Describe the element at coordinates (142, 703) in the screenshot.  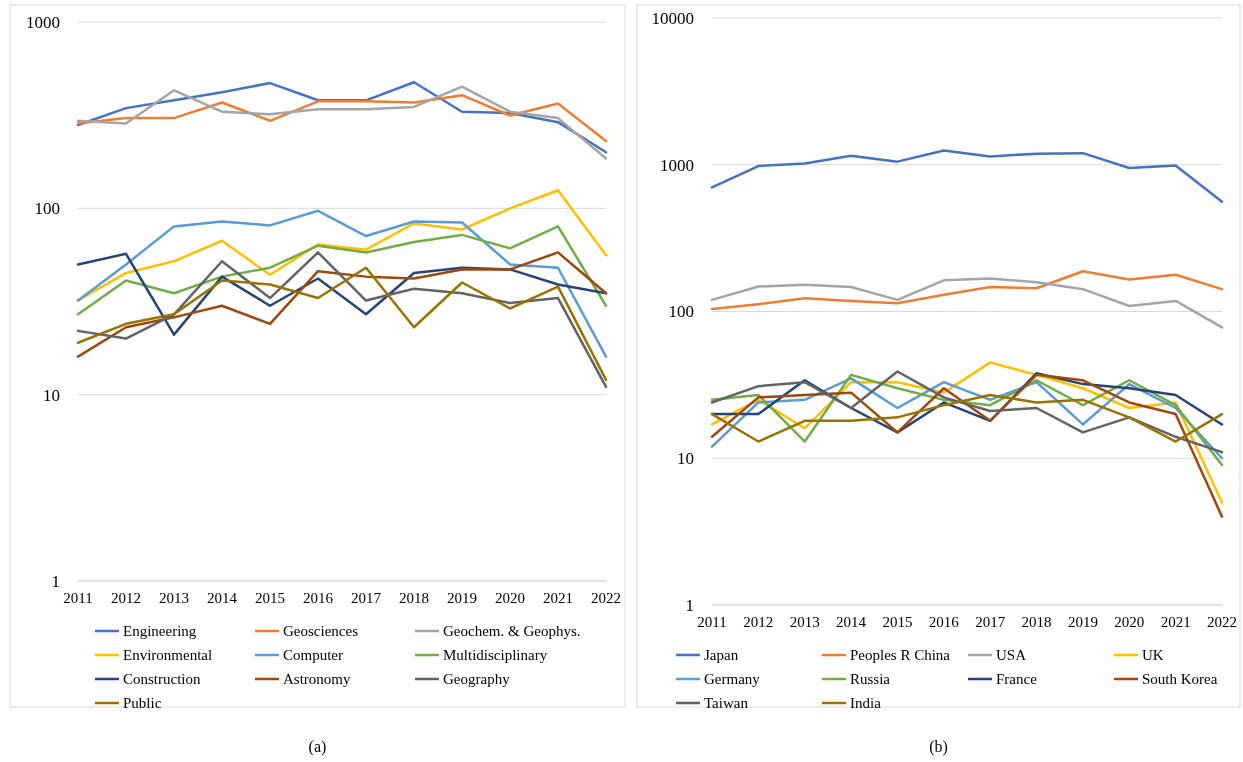
I see `legend-label: Public` at that location.